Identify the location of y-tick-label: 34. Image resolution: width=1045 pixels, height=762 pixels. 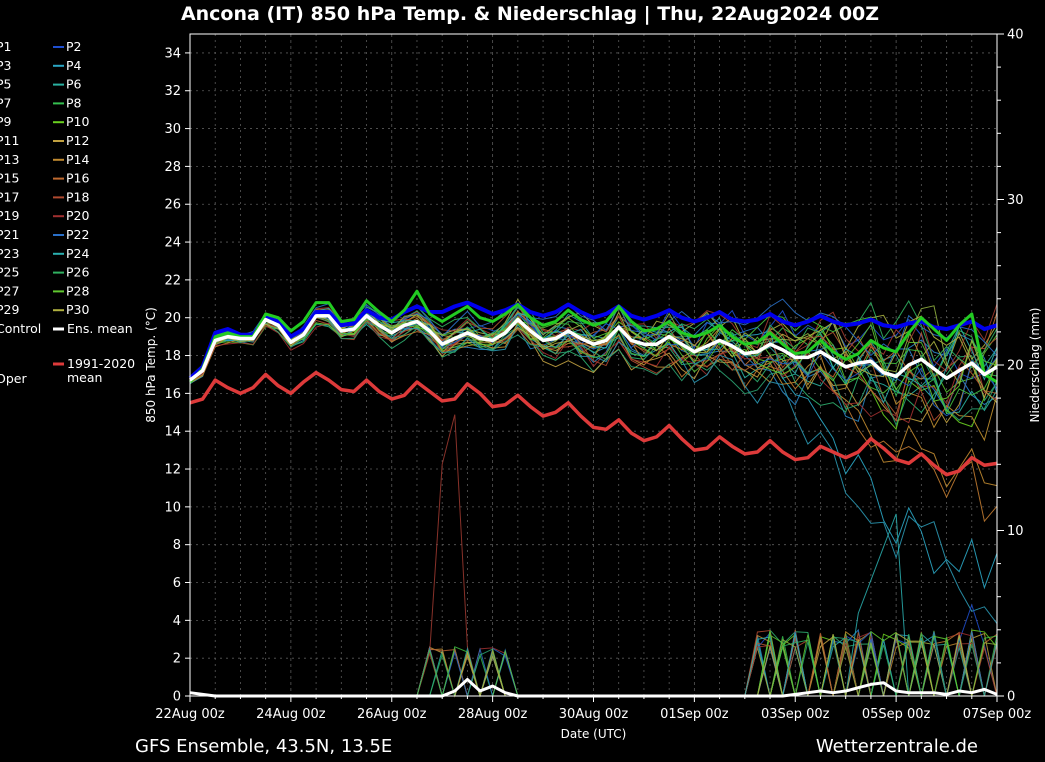
(172, 53).